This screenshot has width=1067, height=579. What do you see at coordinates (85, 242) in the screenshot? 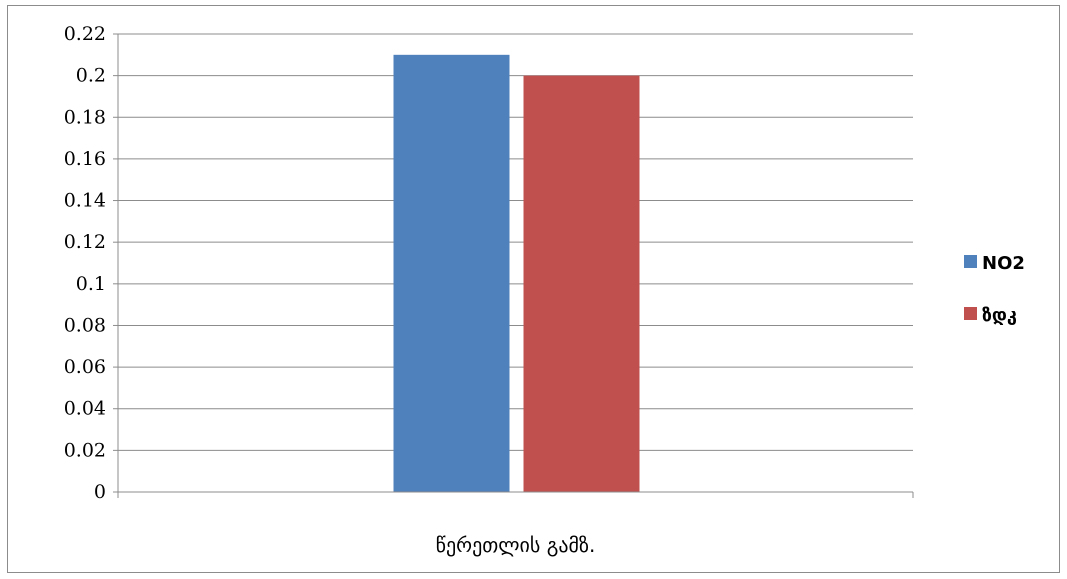
I see `y-tick-label: 0.12` at bounding box center [85, 242].